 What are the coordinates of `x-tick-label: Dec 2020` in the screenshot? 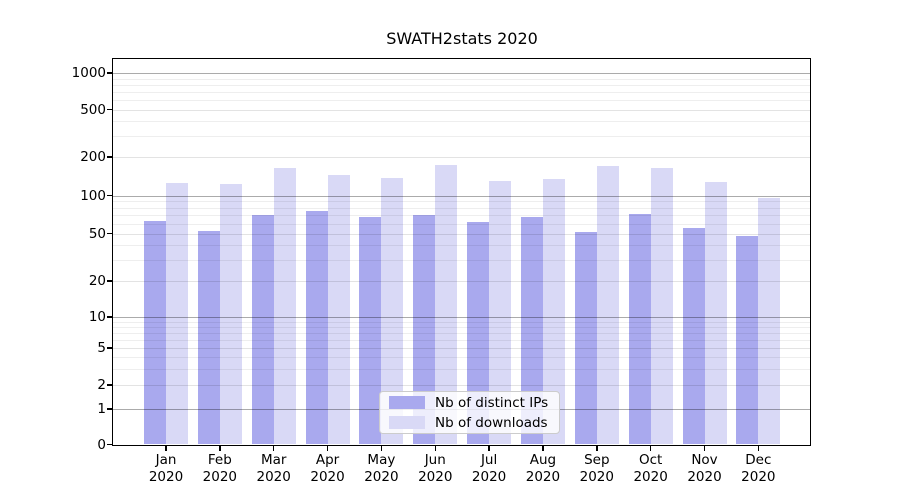 It's located at (758, 468).